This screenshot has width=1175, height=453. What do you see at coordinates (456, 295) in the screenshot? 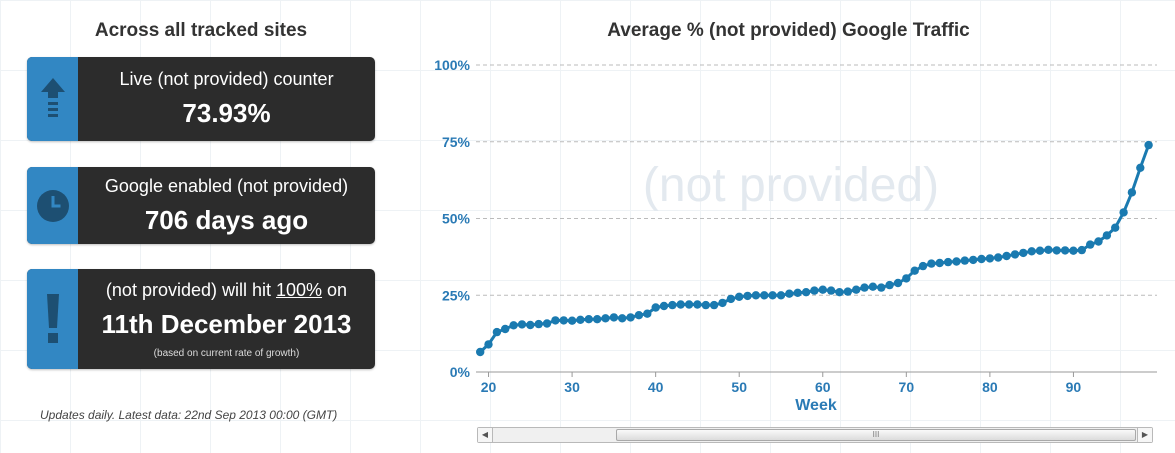
I see `y-tick-label: 25%` at bounding box center [456, 295].